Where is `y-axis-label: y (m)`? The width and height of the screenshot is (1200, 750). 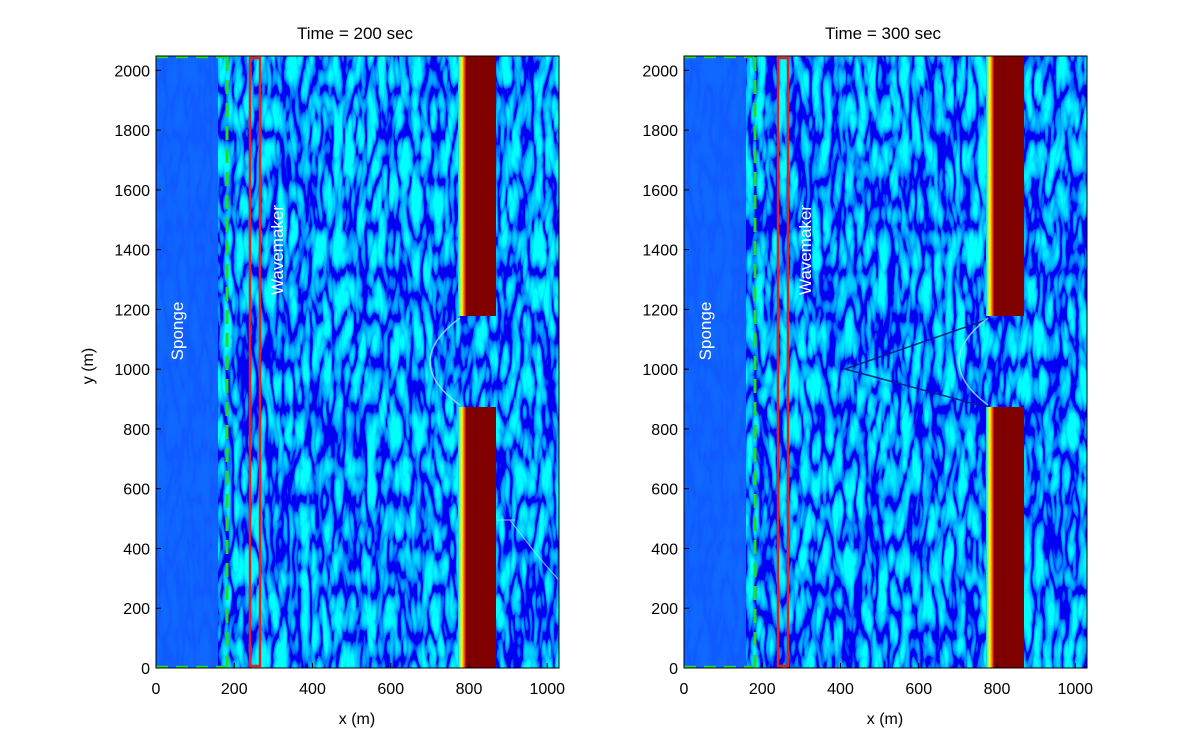
y-axis-label: y (m) is located at coordinates (88, 366).